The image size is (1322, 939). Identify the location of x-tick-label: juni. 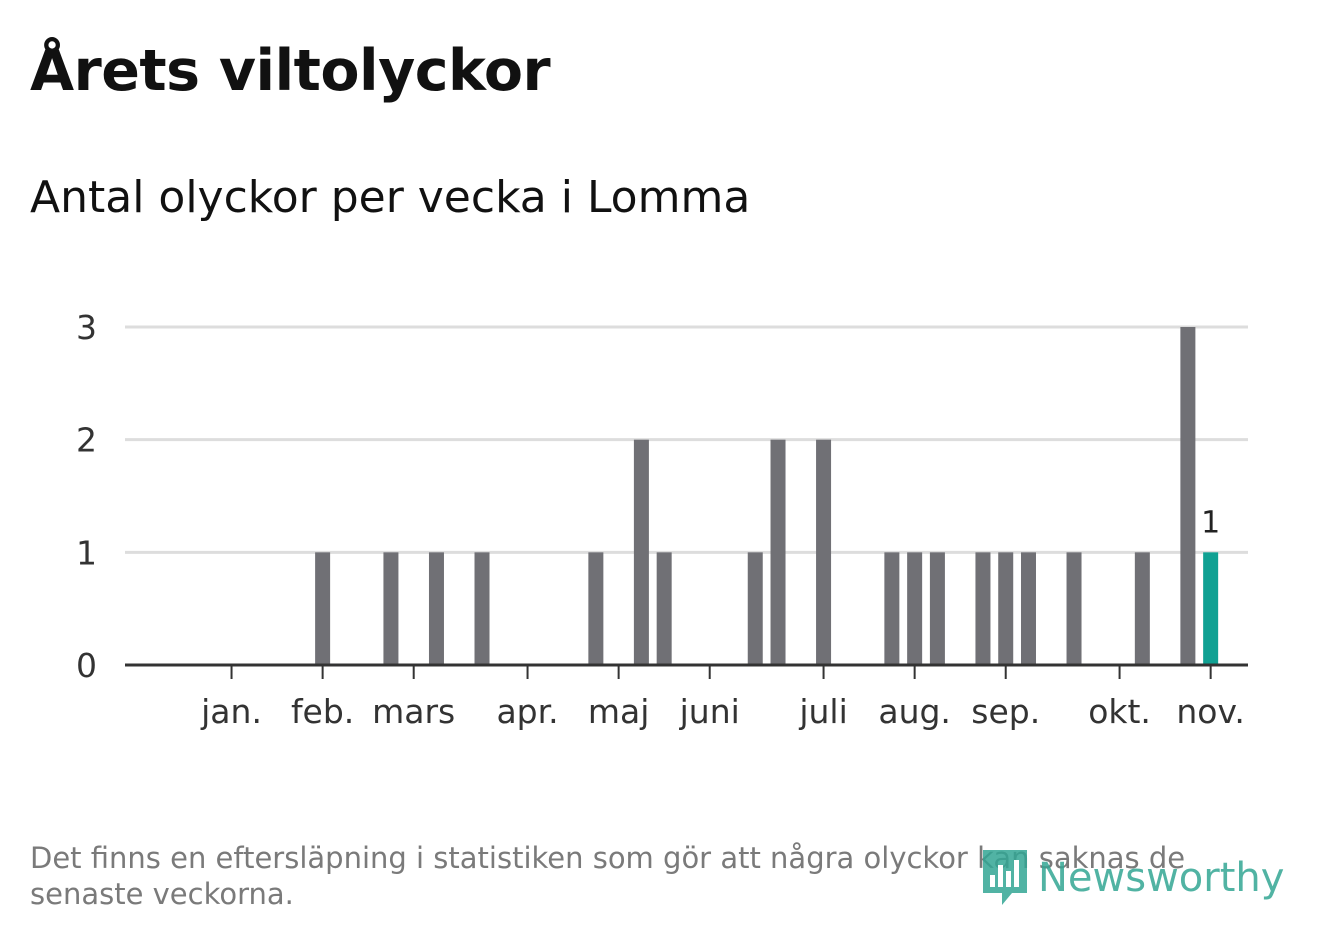
(709, 711).